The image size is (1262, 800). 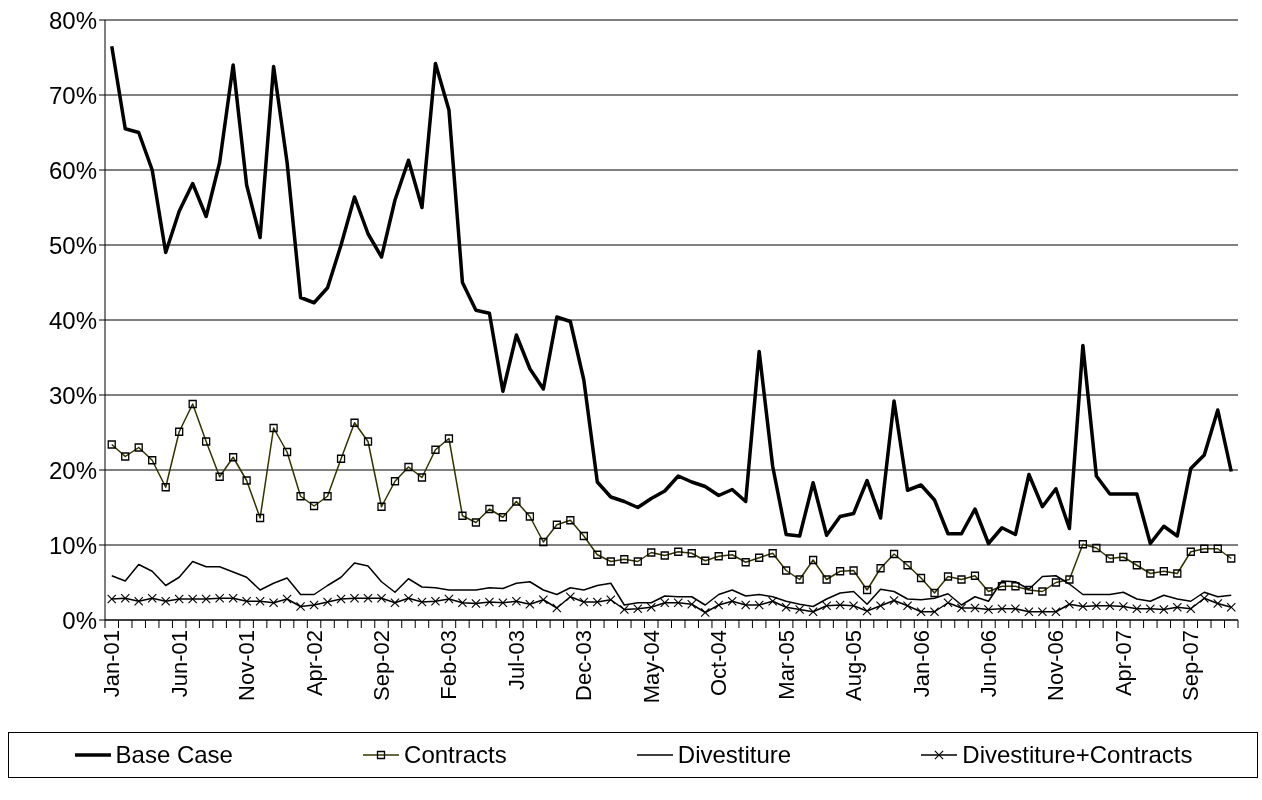 What do you see at coordinates (921, 664) in the screenshot?
I see `x-tick-label: Jan-06` at bounding box center [921, 664].